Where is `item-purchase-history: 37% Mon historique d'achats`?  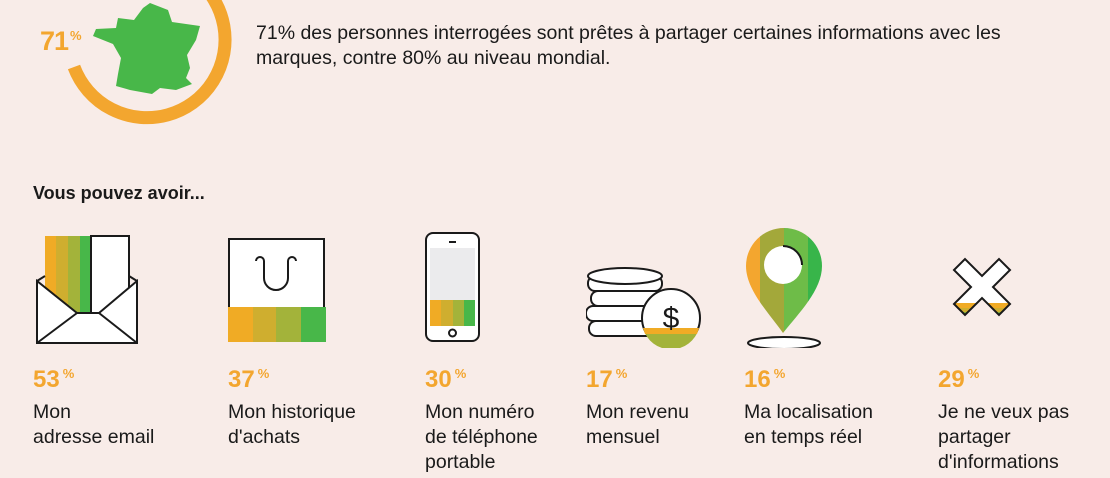
item-purchase-history: 37% Mon historique d'achats is located at coordinates (292, 339).